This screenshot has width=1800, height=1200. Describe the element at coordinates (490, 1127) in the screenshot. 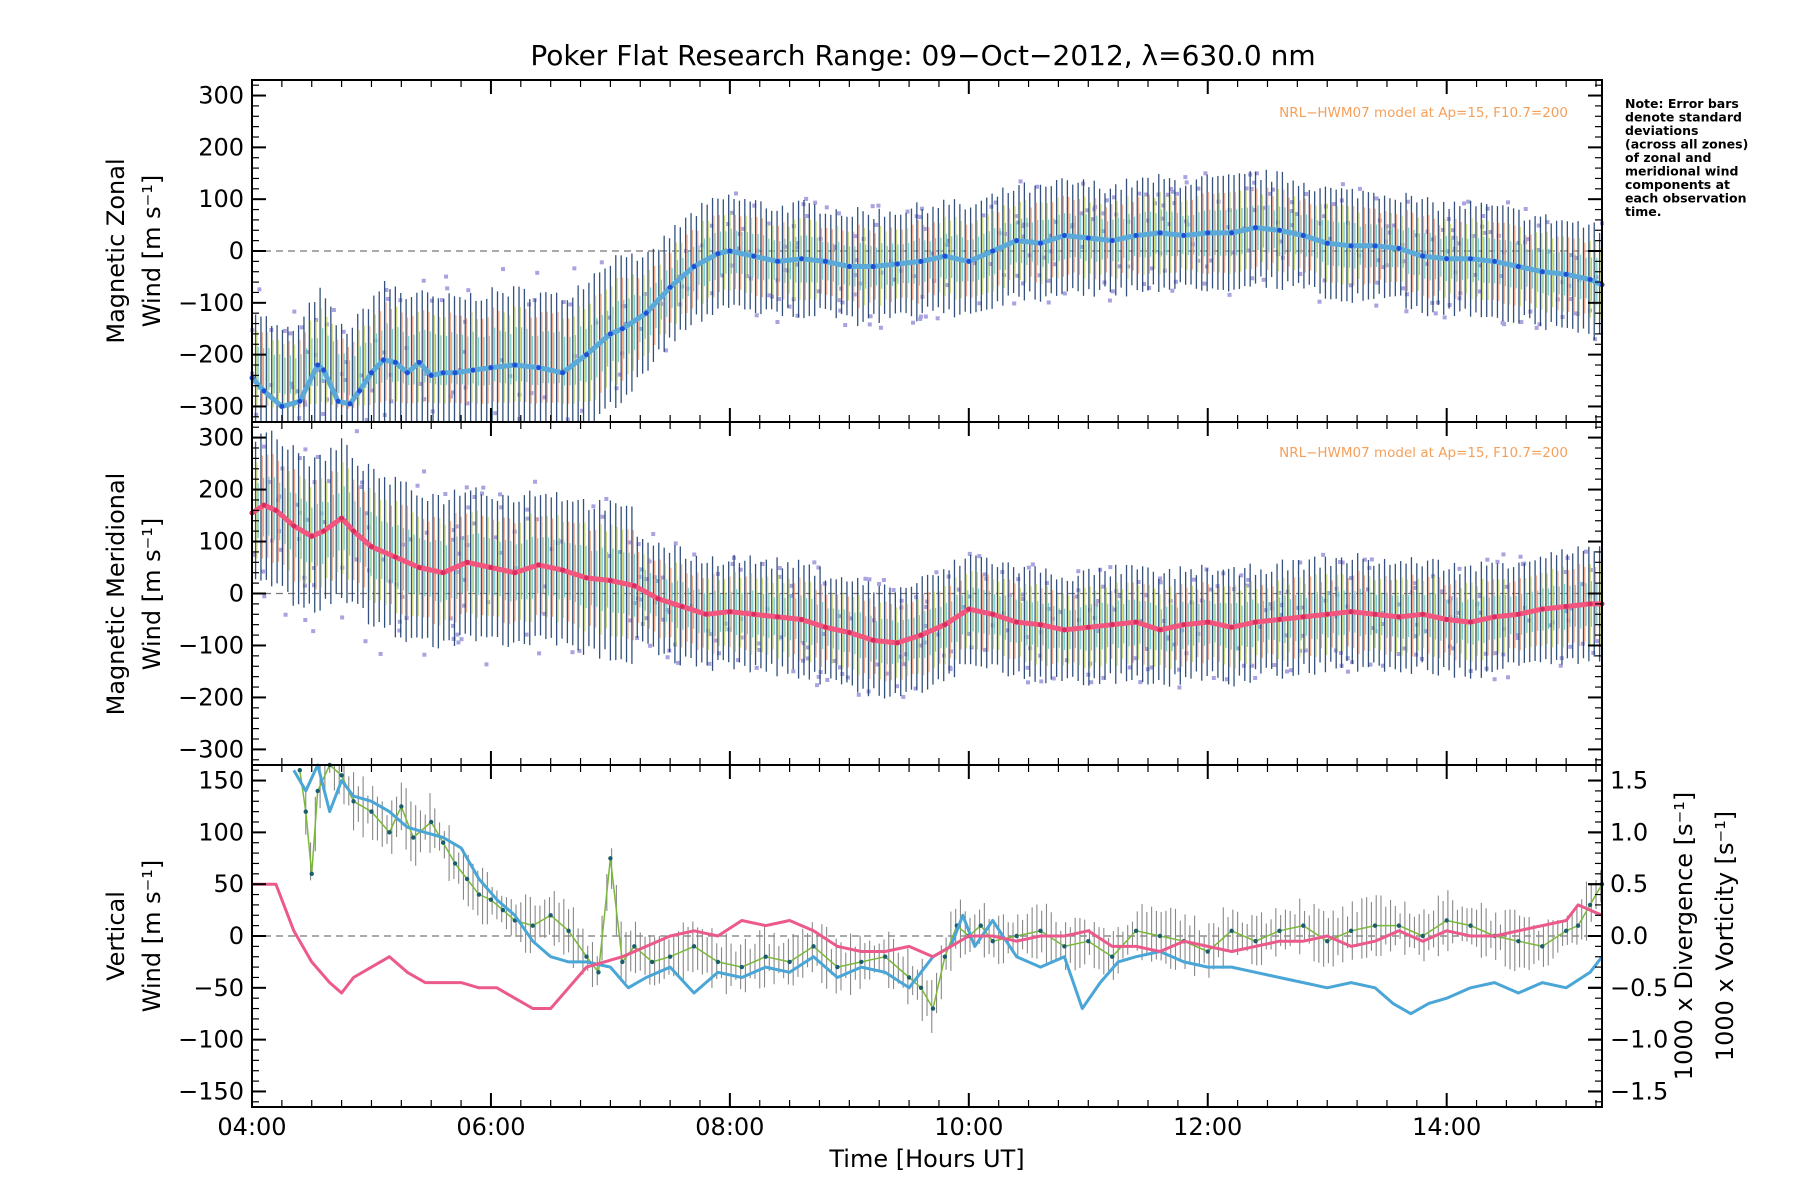

I see `x-tick-label: 06:00` at that location.